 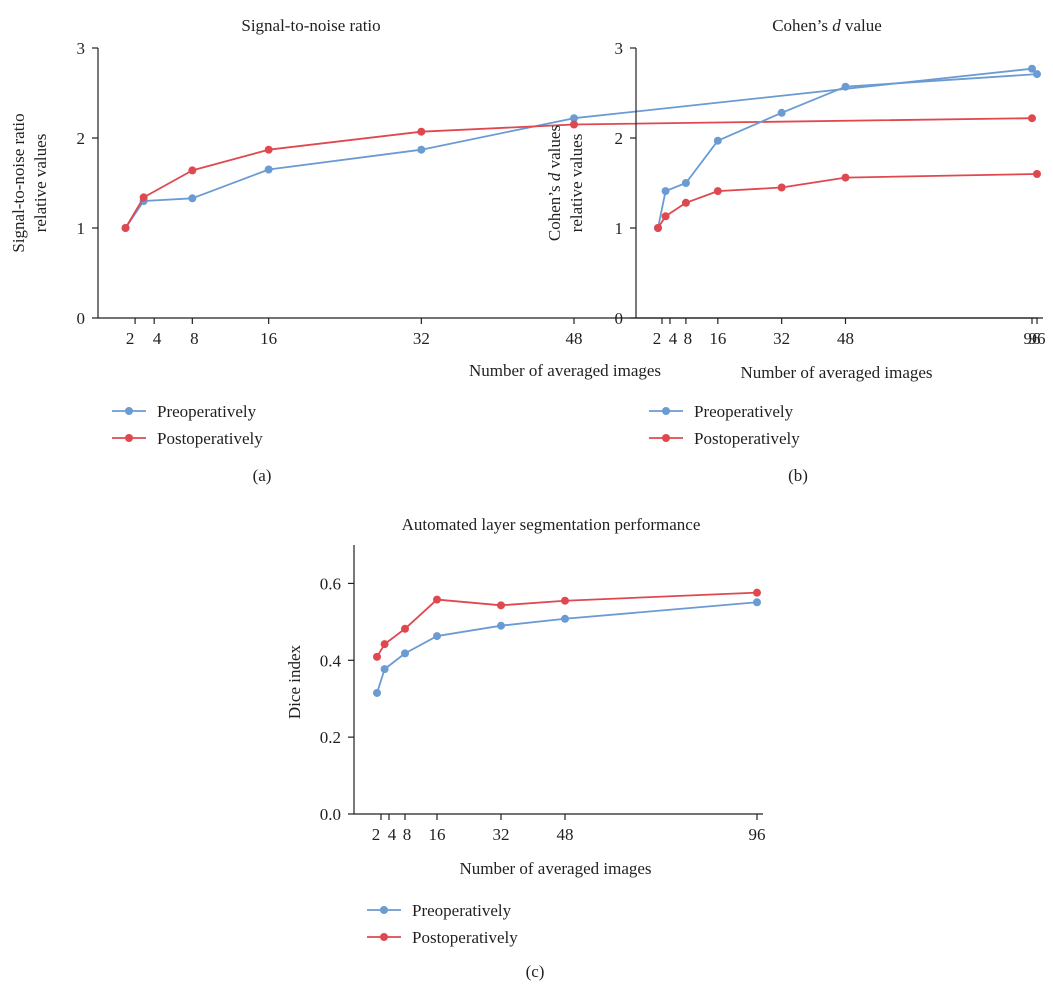 What do you see at coordinates (294, 681) in the screenshot?
I see `y-axis-label: Dice index` at bounding box center [294, 681].